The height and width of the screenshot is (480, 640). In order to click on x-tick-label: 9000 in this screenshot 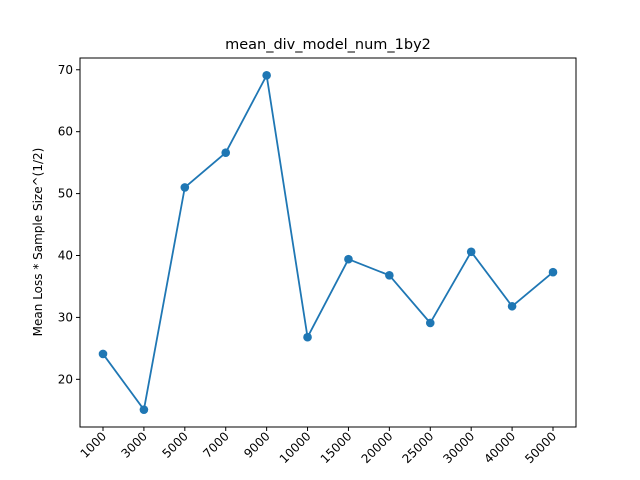, I will do `click(256, 444)`.